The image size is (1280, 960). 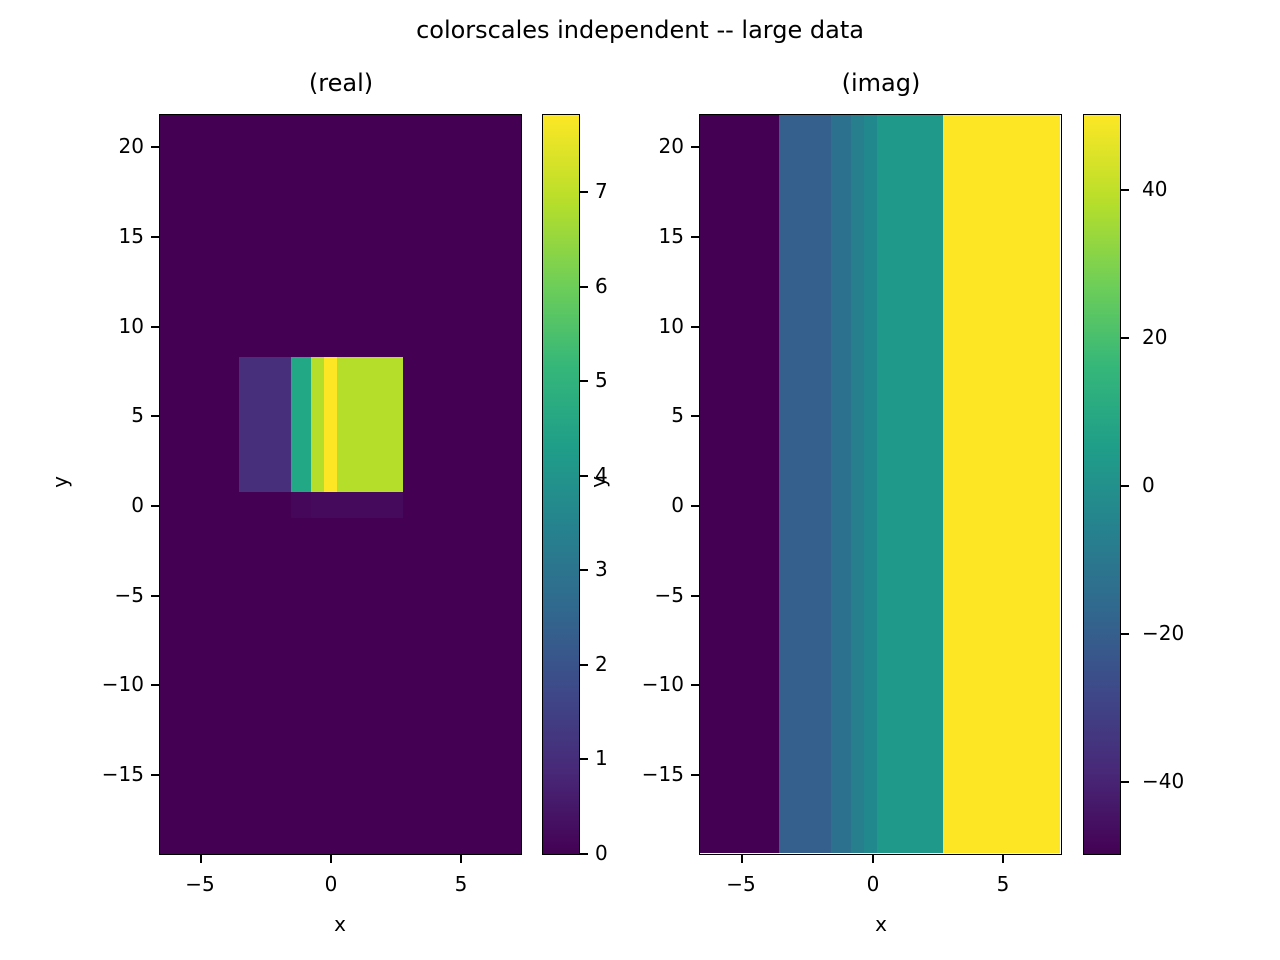 I want to click on cbar-tick-label: −20, so click(x=1163, y=633).